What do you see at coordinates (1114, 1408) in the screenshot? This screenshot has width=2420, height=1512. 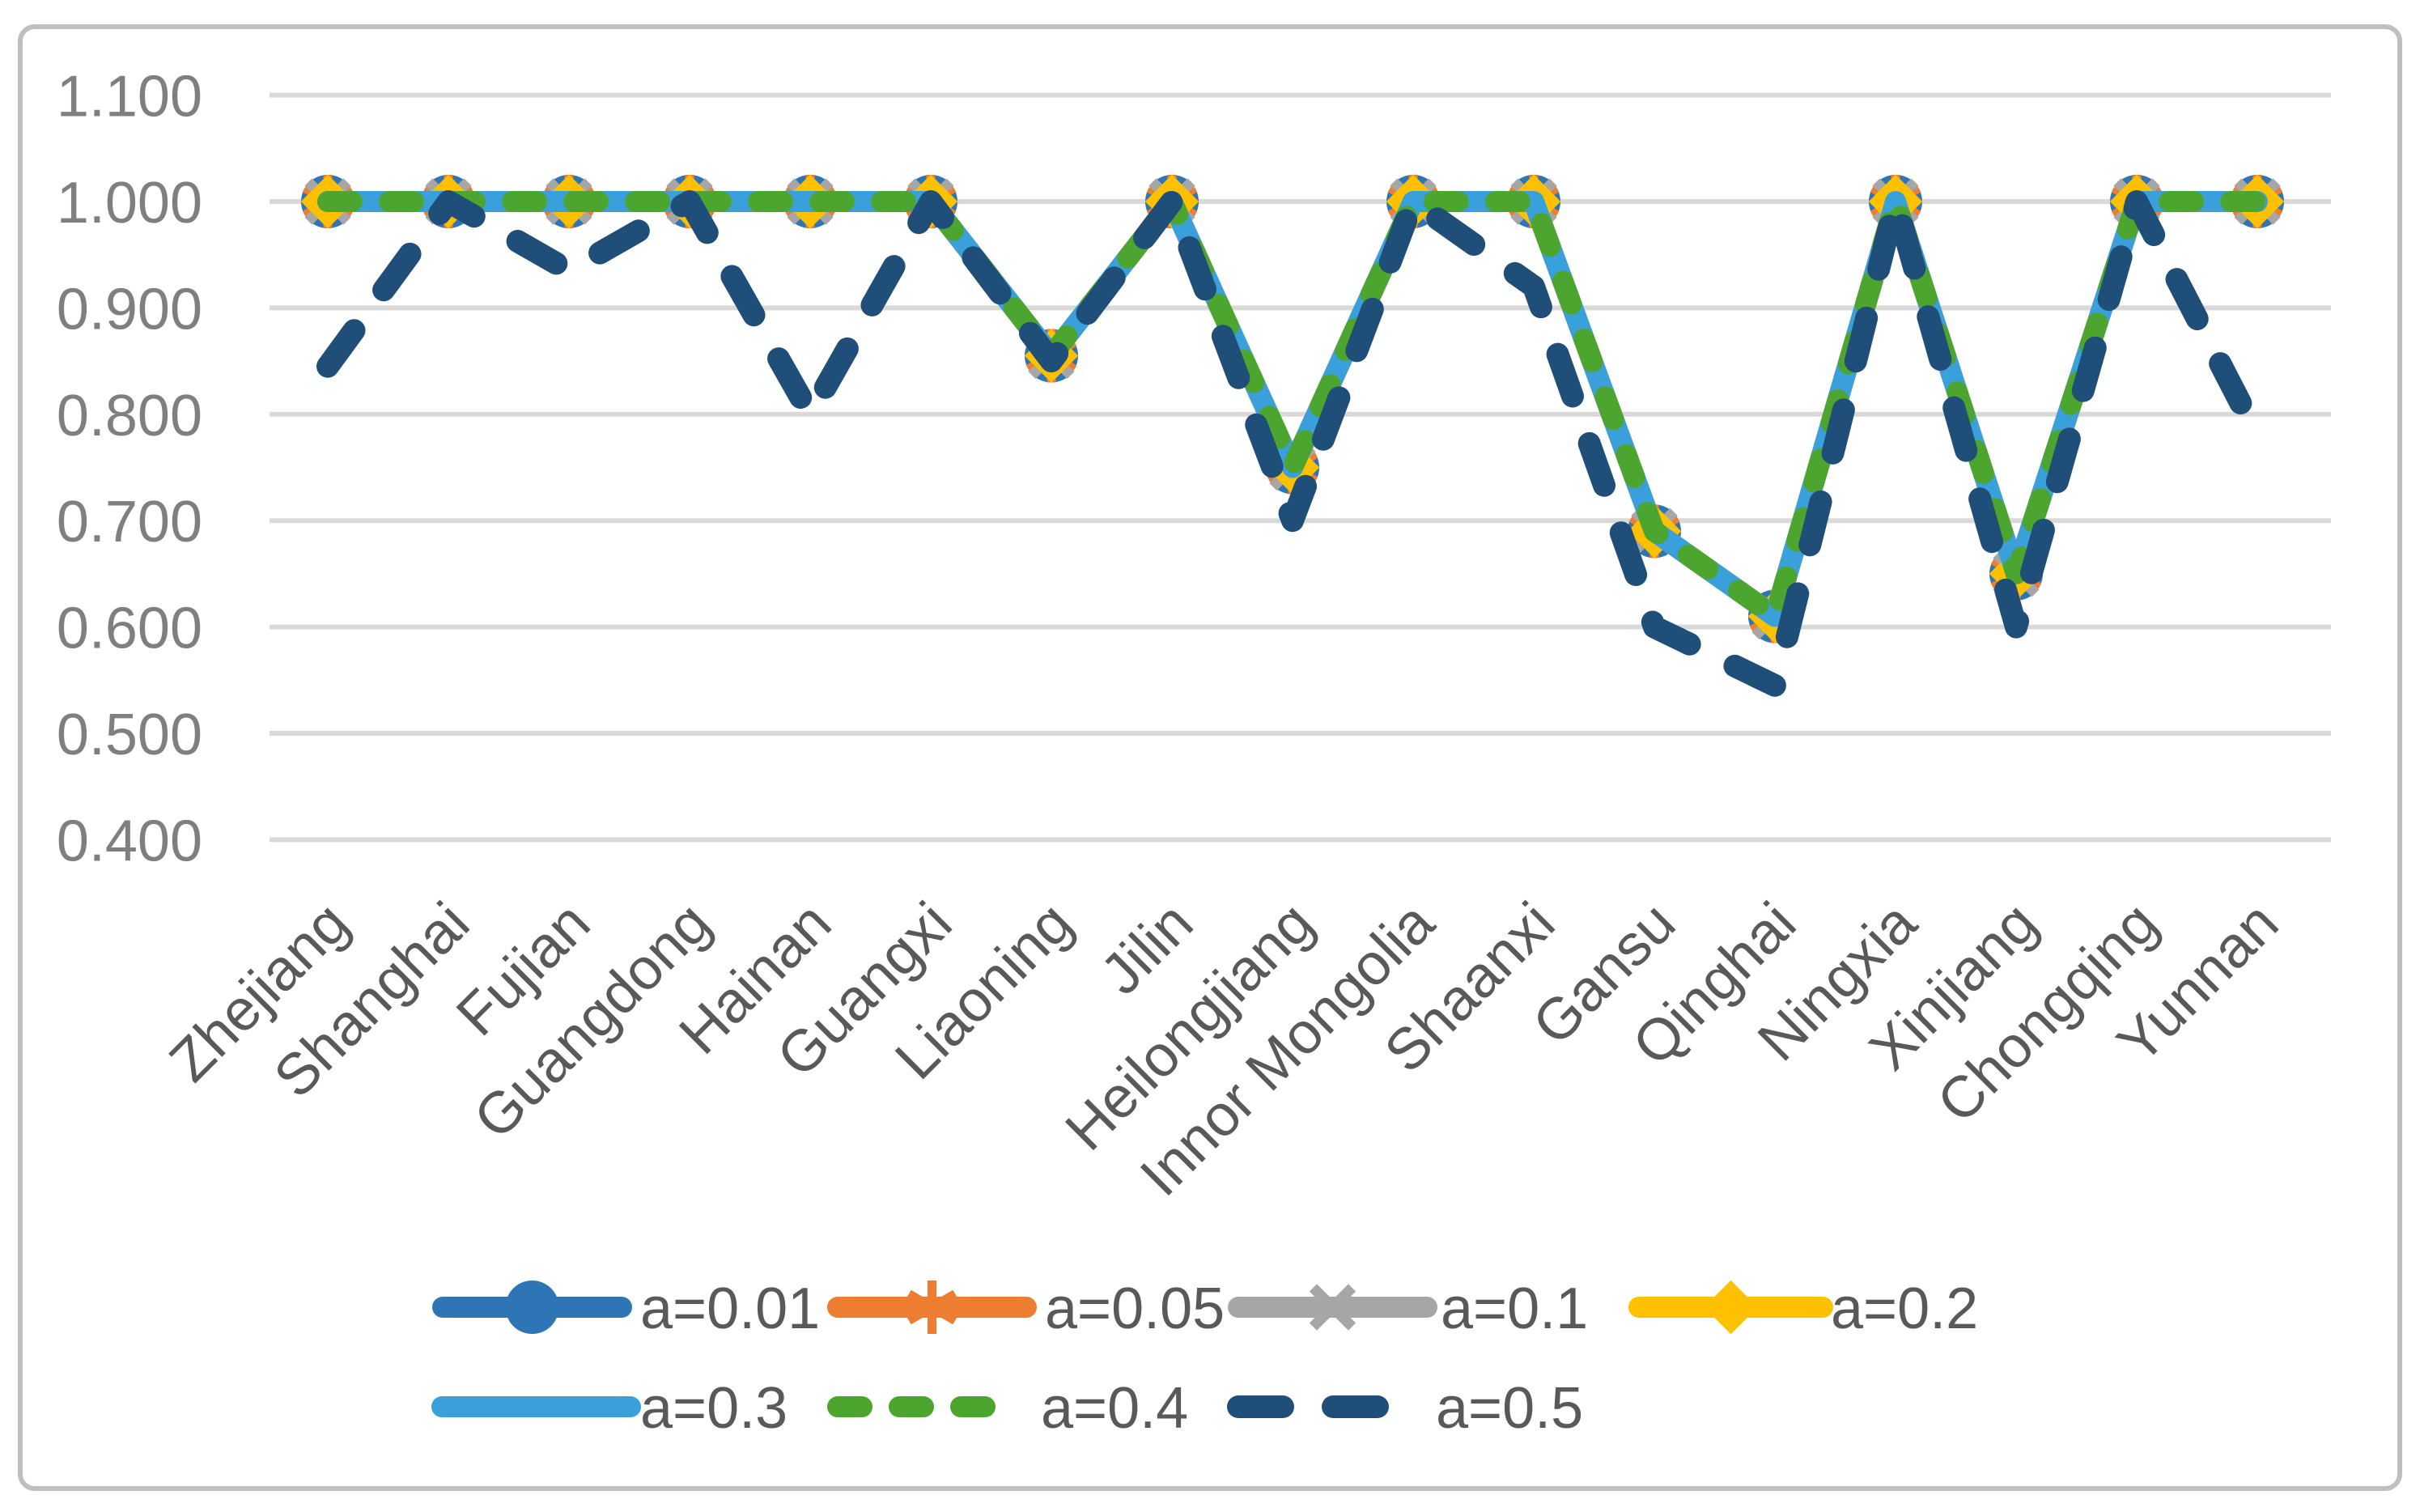 I see `legend-label: a=0.4` at bounding box center [1114, 1408].